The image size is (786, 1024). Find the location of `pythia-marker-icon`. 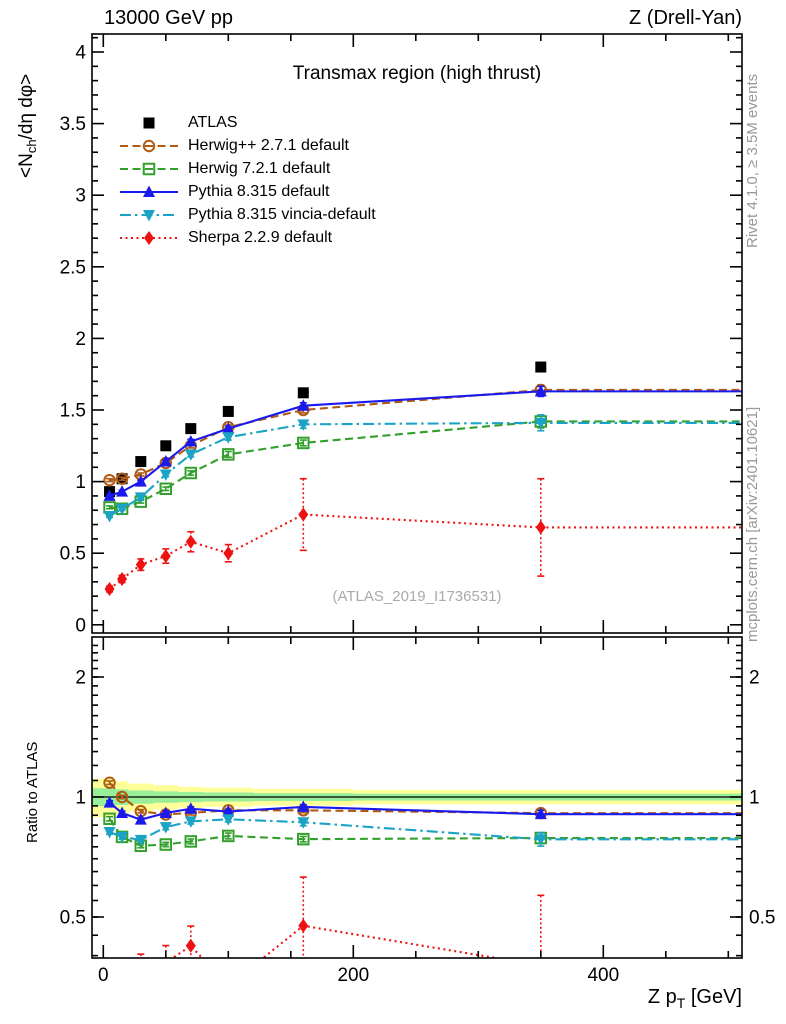

pythia-marker-icon is located at coordinates (149, 192).